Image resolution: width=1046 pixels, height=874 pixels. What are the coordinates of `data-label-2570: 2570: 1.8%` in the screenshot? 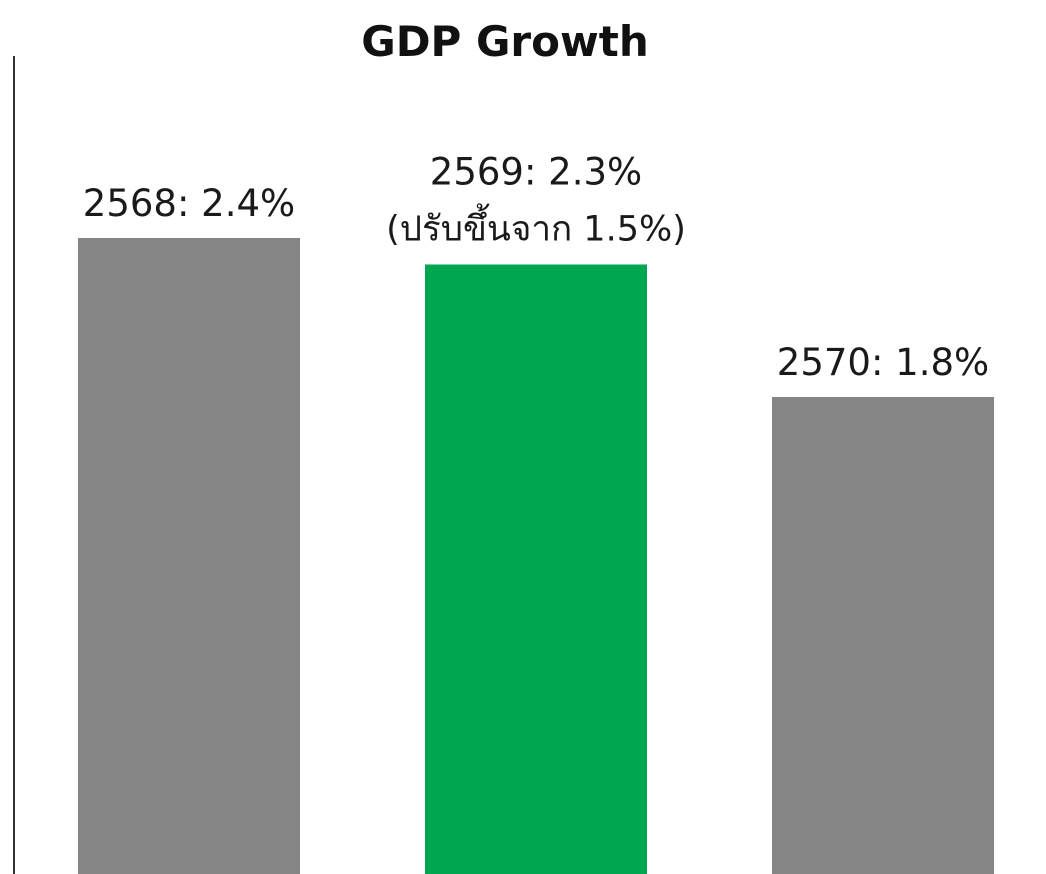 It's located at (883, 362).